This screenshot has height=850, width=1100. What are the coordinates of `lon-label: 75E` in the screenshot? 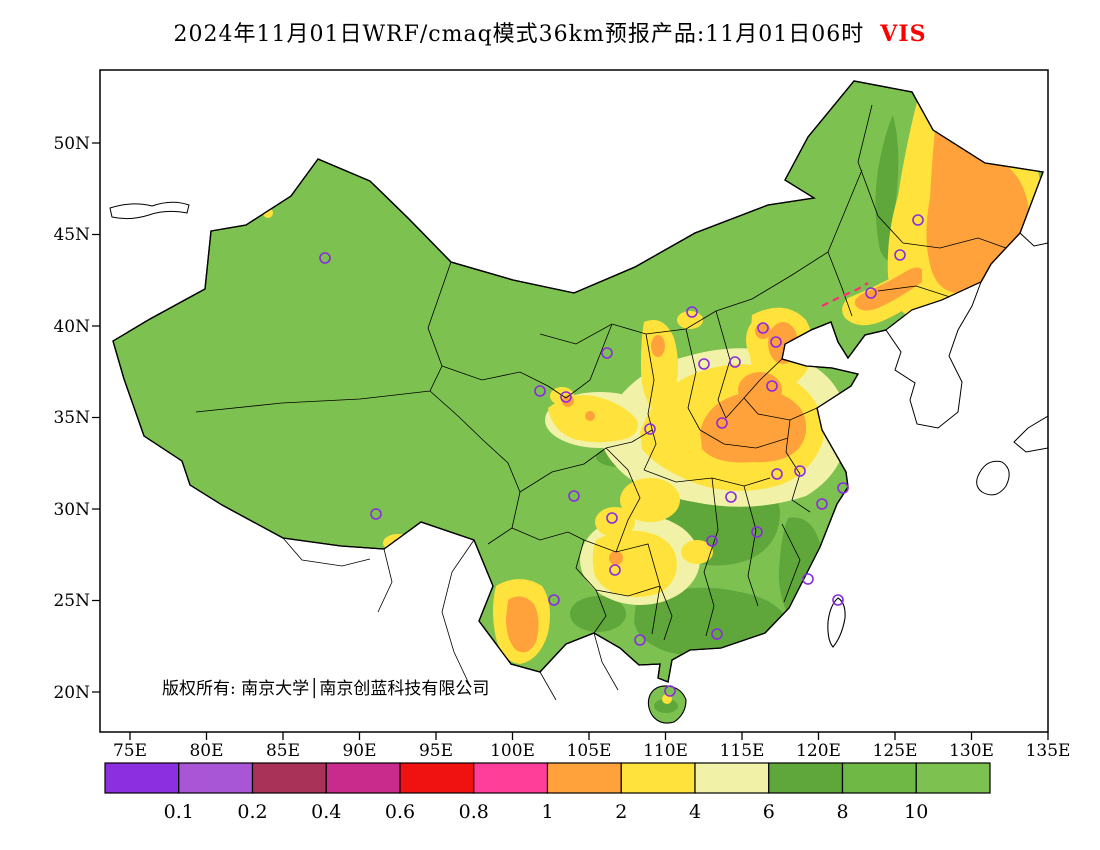 It's located at (130, 751).